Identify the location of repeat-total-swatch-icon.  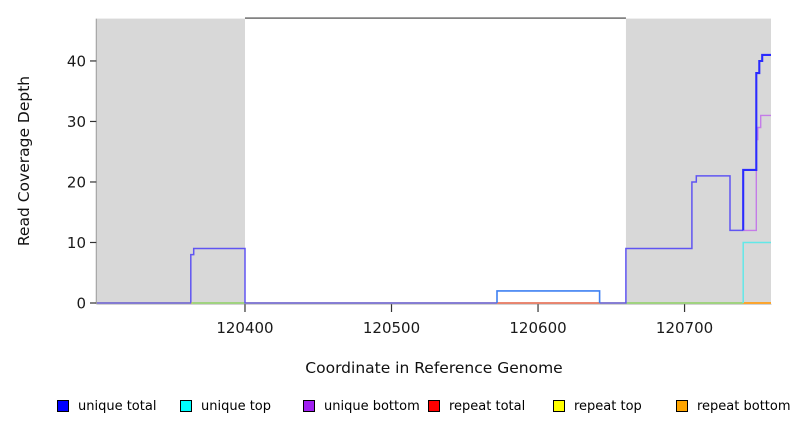
(434, 406).